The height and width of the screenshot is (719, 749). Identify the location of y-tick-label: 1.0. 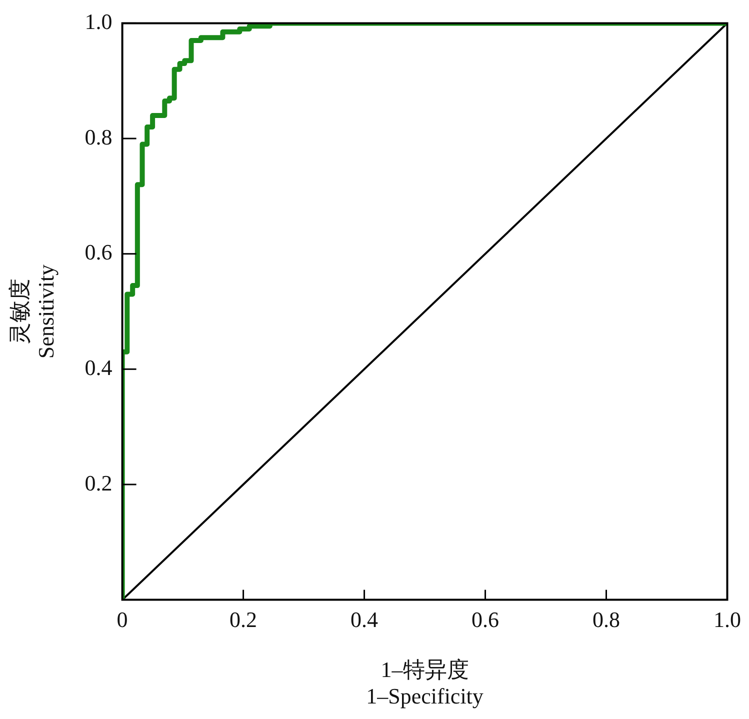
(98, 21).